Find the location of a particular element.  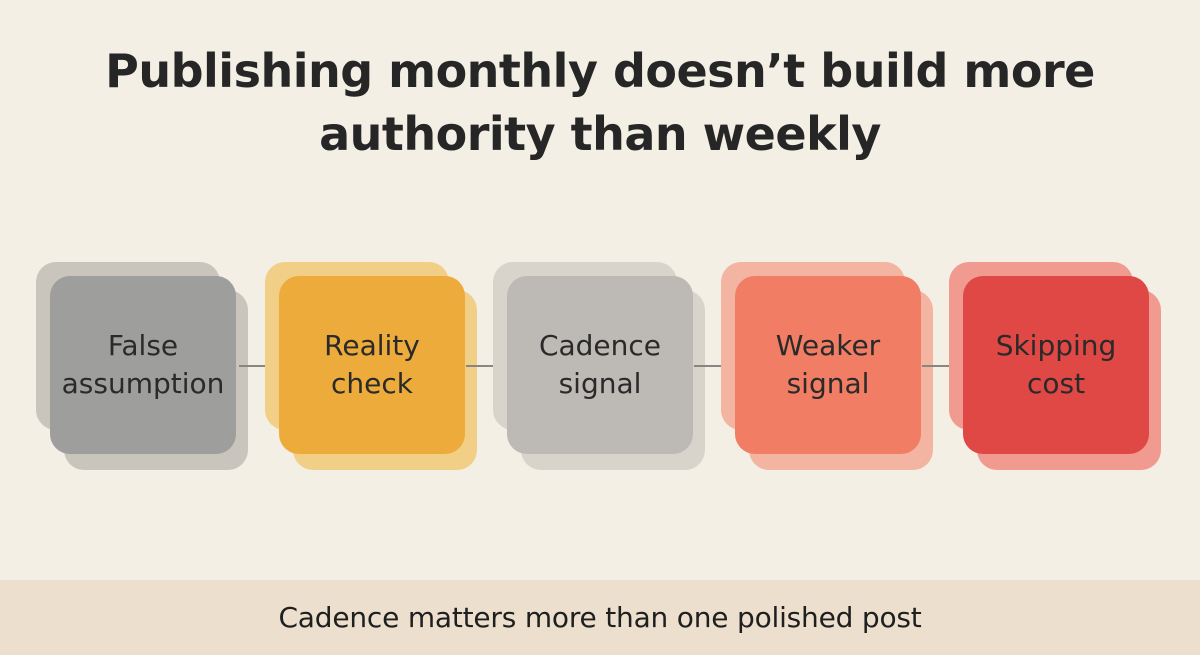

step-label: Weaker signal is located at coordinates (828, 364).